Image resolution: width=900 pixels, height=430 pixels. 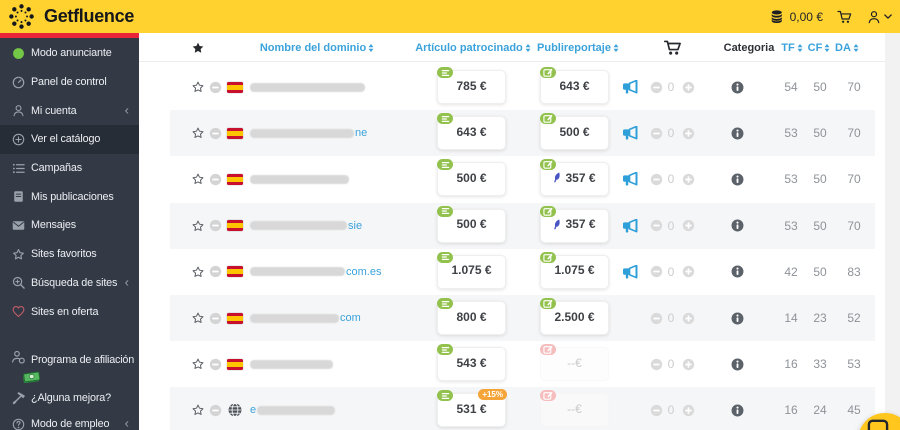 What do you see at coordinates (69, 311) in the screenshot?
I see `sidebar-item-sites-en-oferta: Sites en oferta` at bounding box center [69, 311].